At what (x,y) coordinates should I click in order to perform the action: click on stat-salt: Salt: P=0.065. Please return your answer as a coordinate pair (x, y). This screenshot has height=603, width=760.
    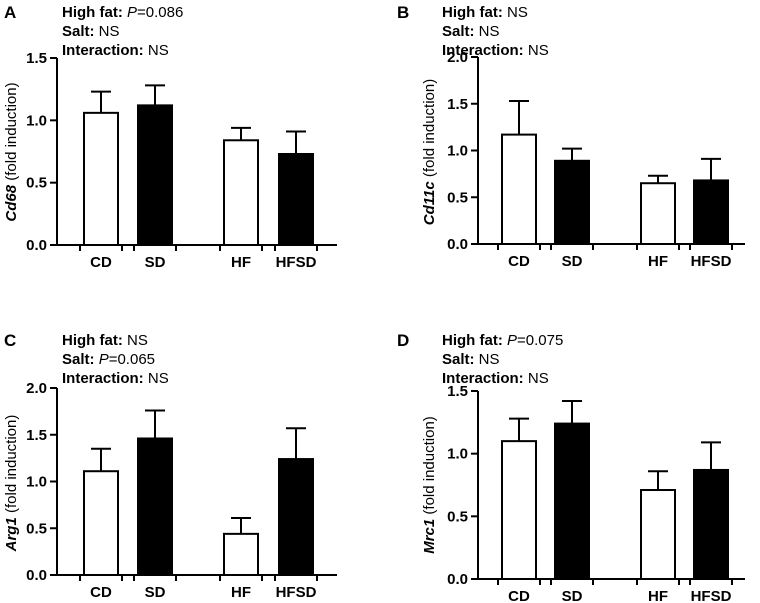
    Looking at the image, I should click on (108, 359).